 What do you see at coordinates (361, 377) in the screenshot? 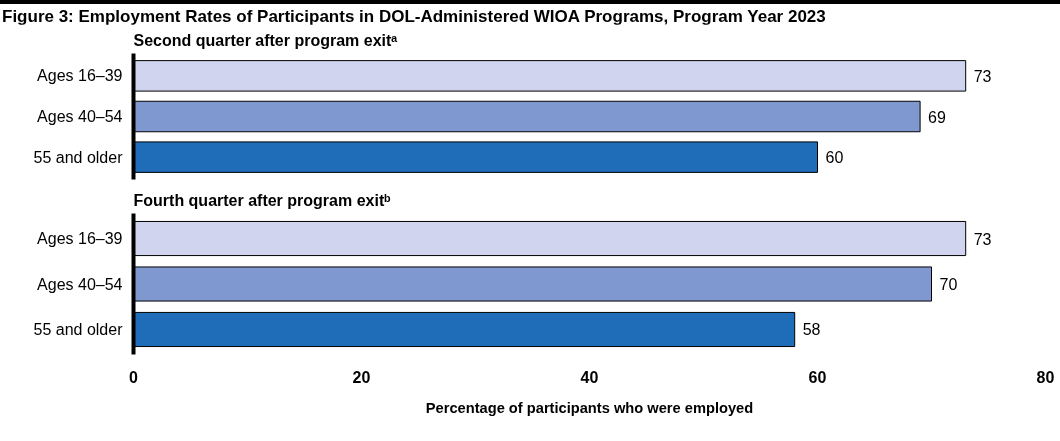
I see `x-tick-label: 20` at bounding box center [361, 377].